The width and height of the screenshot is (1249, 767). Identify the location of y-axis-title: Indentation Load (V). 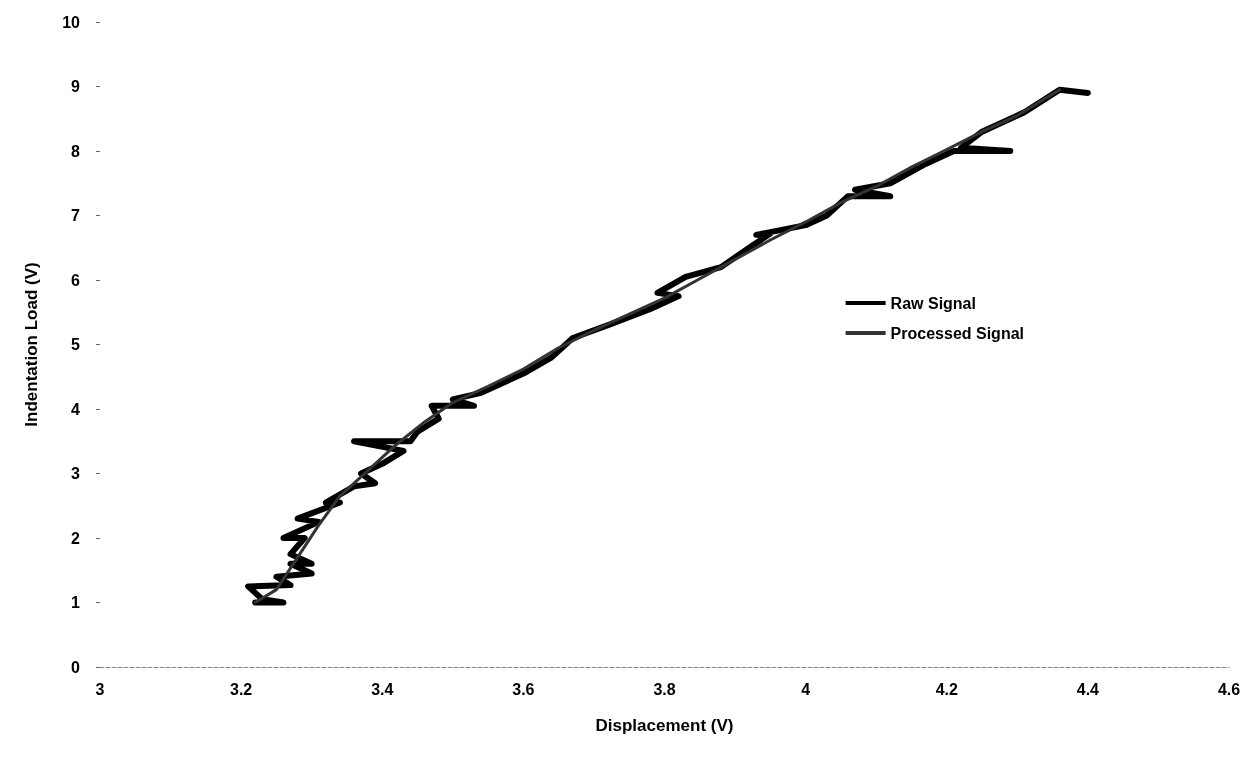
(31, 344).